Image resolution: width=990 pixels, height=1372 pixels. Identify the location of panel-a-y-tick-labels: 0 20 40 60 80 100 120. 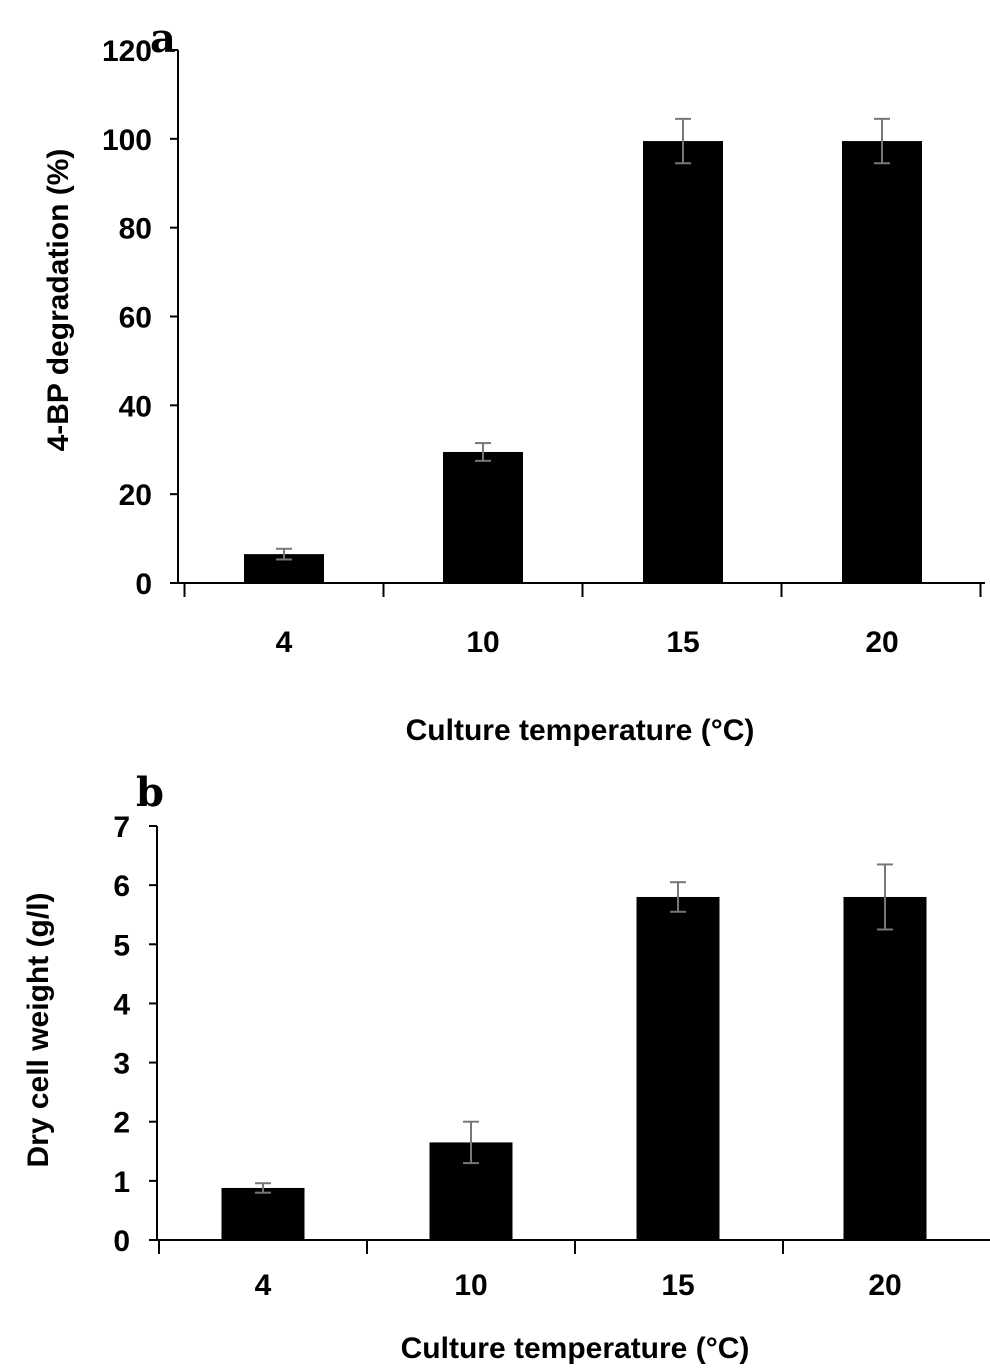
(127, 318).